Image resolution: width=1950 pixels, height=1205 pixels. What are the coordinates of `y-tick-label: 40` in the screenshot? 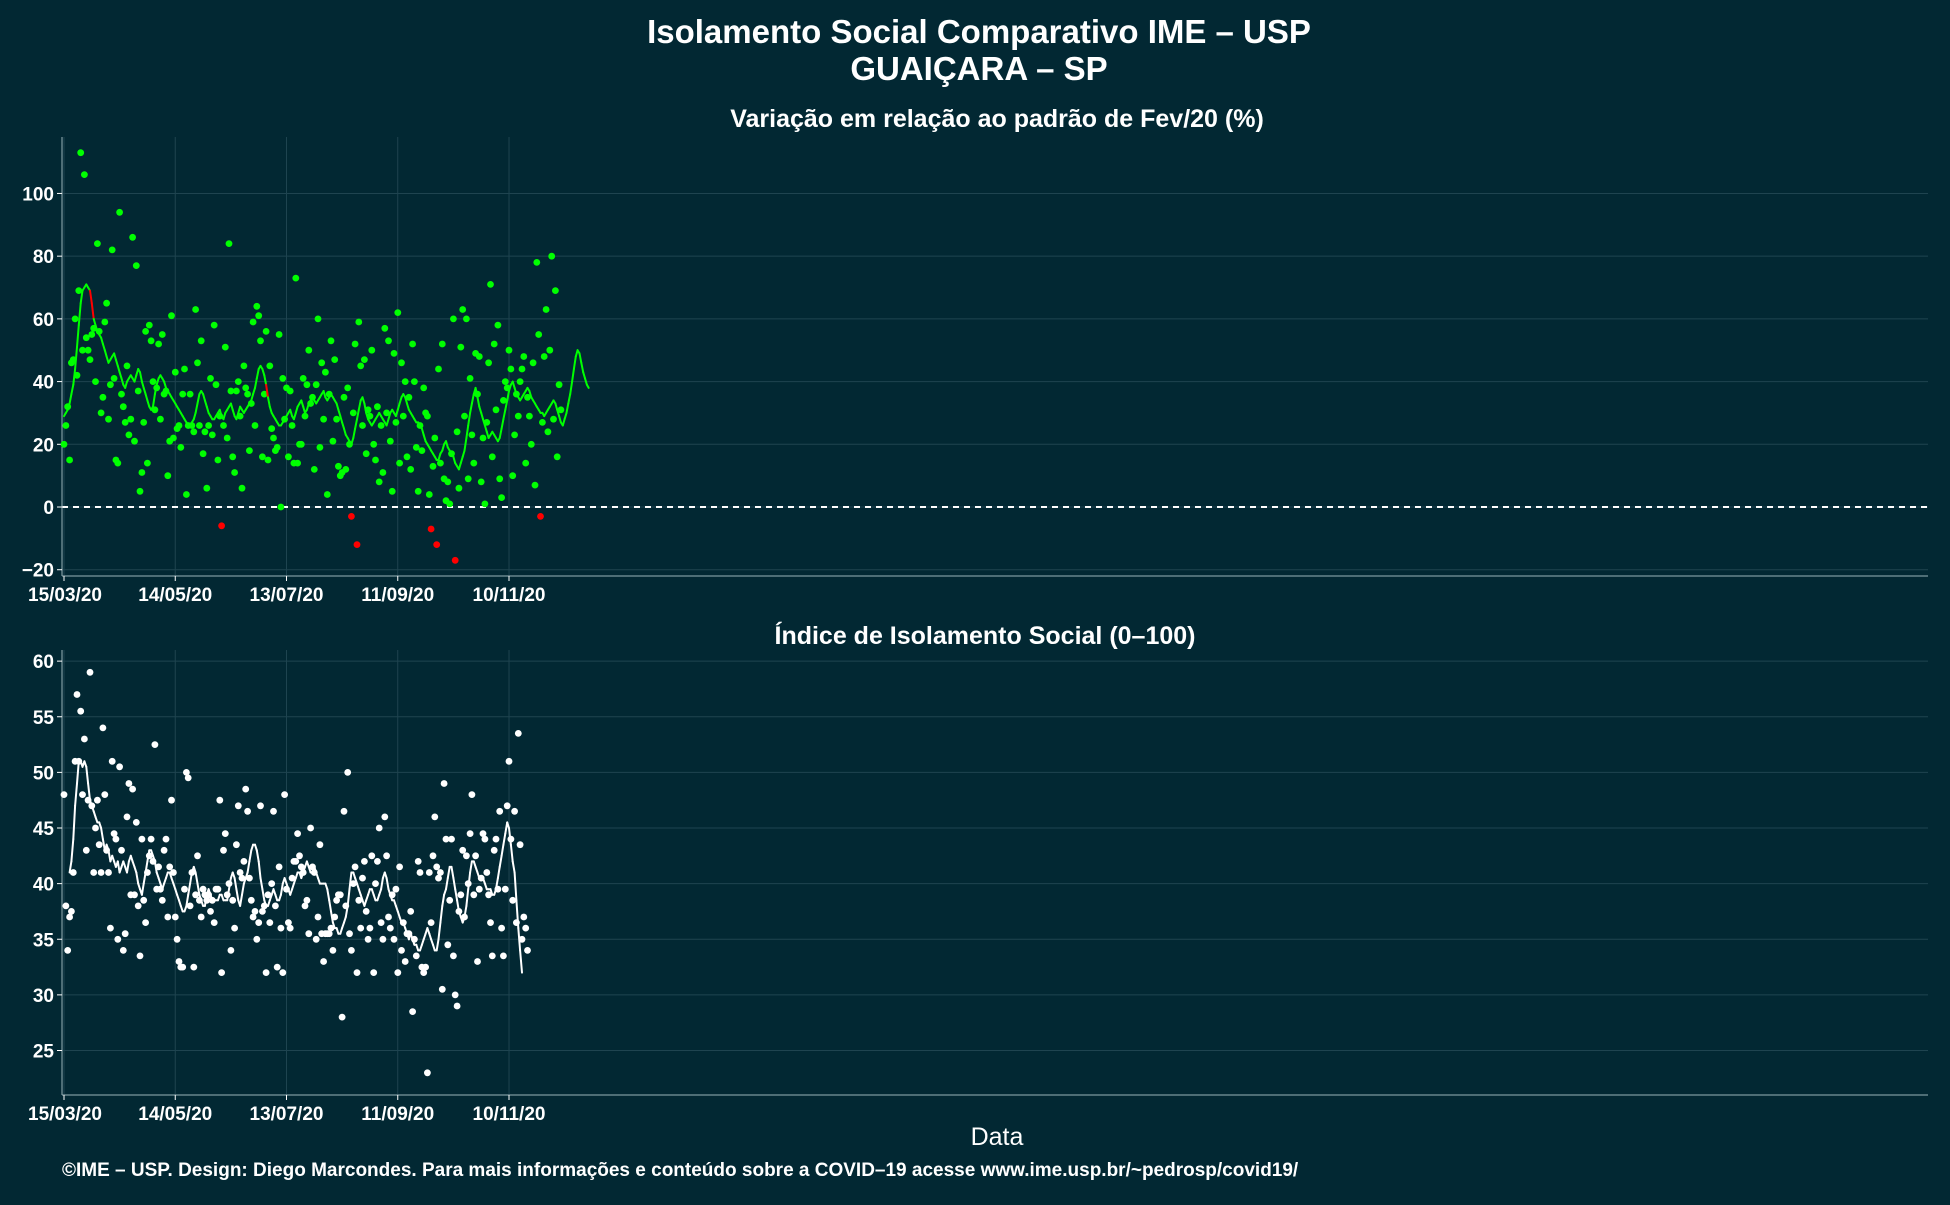 It's located at (43, 383).